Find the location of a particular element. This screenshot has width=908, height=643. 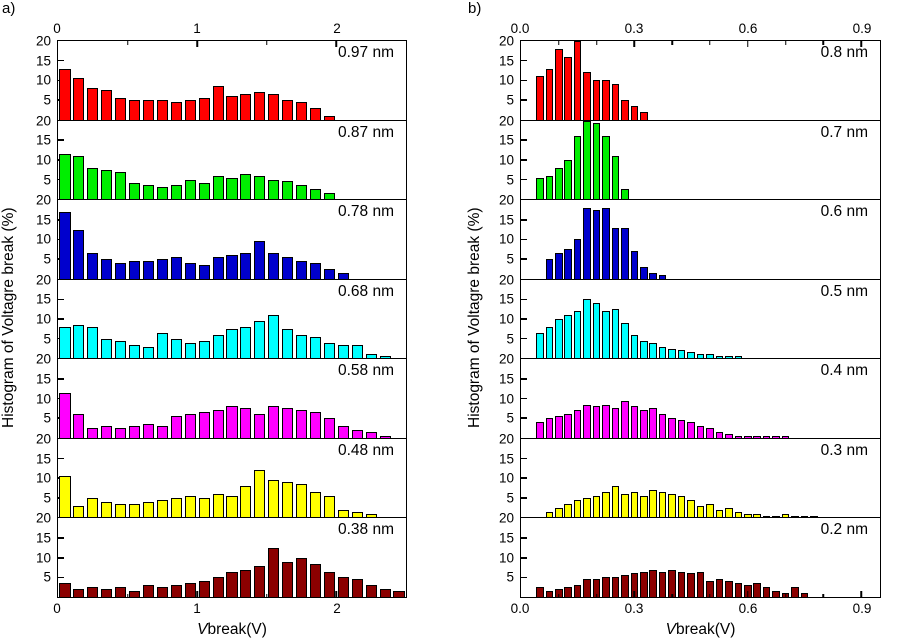

panel-distance-label: 0.87 nm is located at coordinates (365, 132).